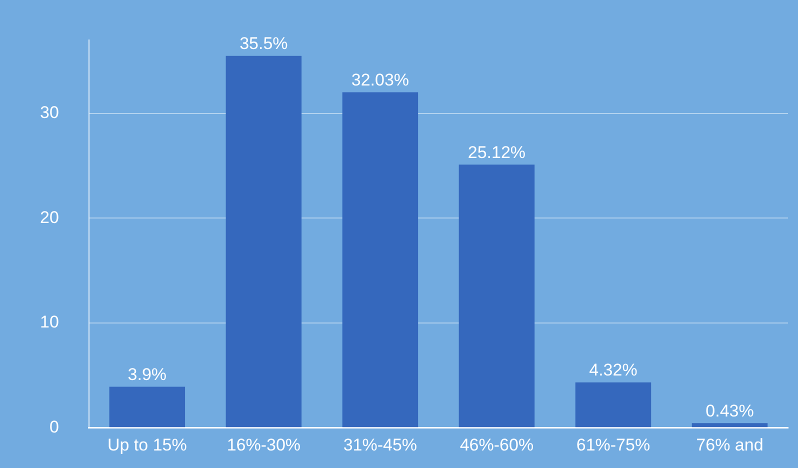 This screenshot has height=468, width=798. What do you see at coordinates (263, 444) in the screenshot?
I see `x-tick-label: 16%-30%` at bounding box center [263, 444].